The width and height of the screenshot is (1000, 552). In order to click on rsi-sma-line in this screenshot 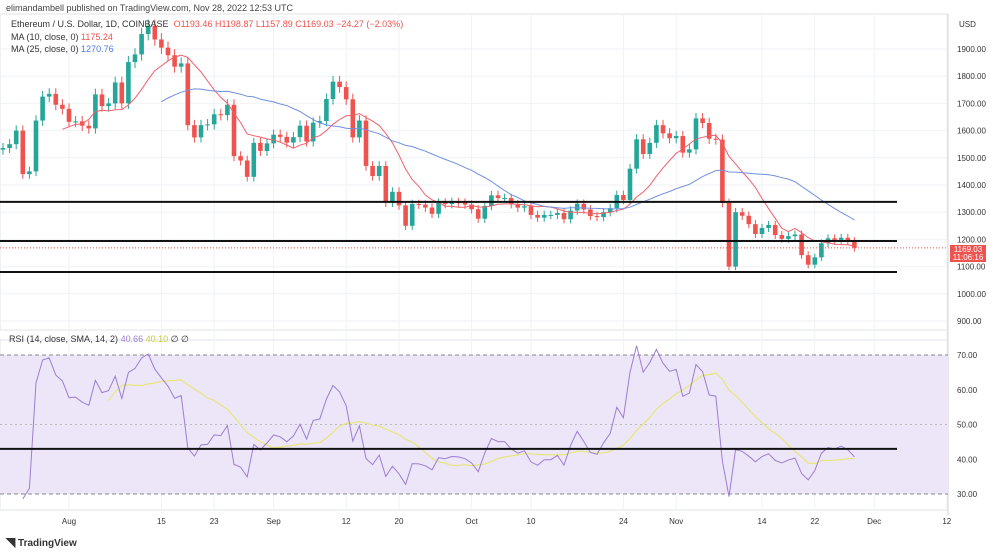, I will do `click(481, 419)`.